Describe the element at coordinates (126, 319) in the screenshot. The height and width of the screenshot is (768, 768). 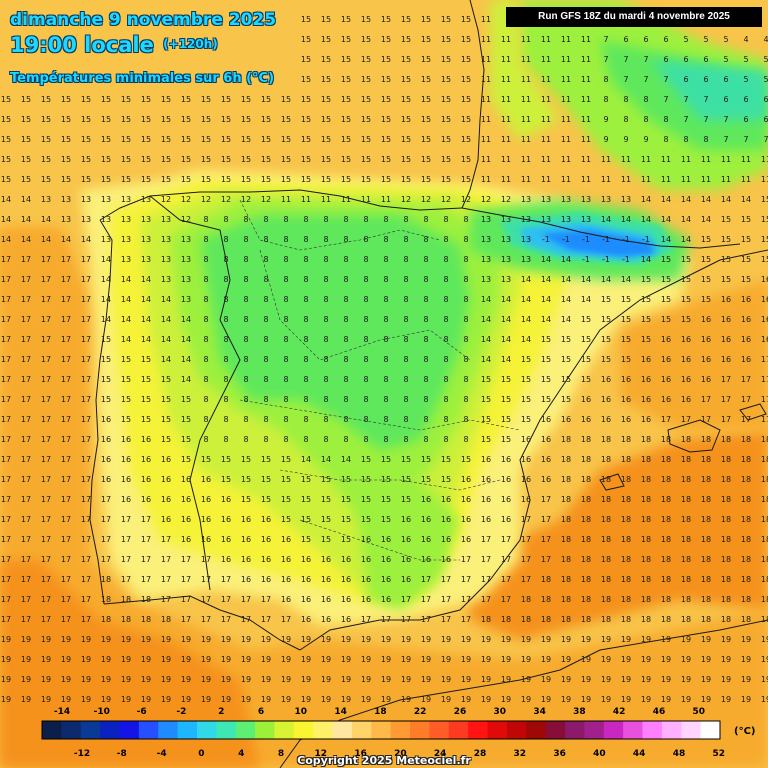
I see `grid-value: 14` at that location.